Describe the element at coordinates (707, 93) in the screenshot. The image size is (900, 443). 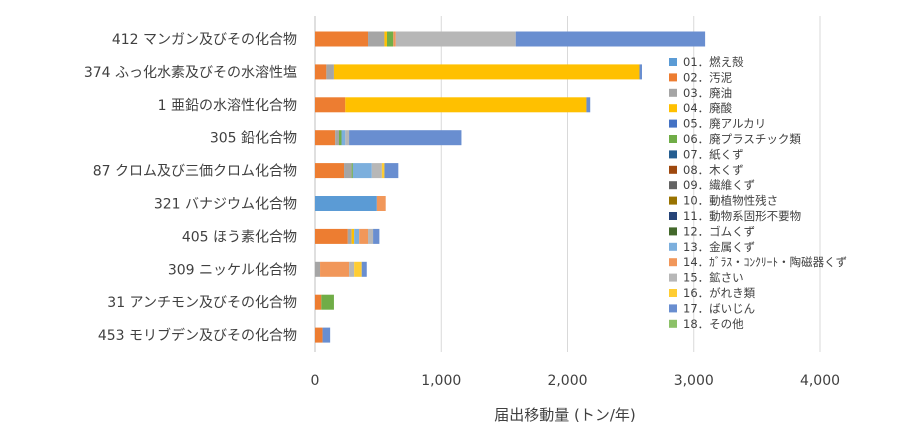
I see `legend-label: 03．廃油` at that location.